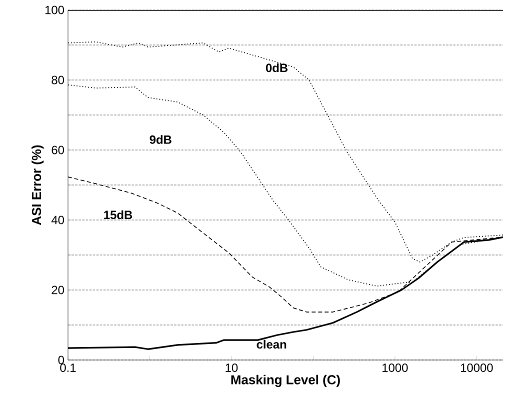  What do you see at coordinates (271, 344) in the screenshot?
I see `annotation: clean` at bounding box center [271, 344].